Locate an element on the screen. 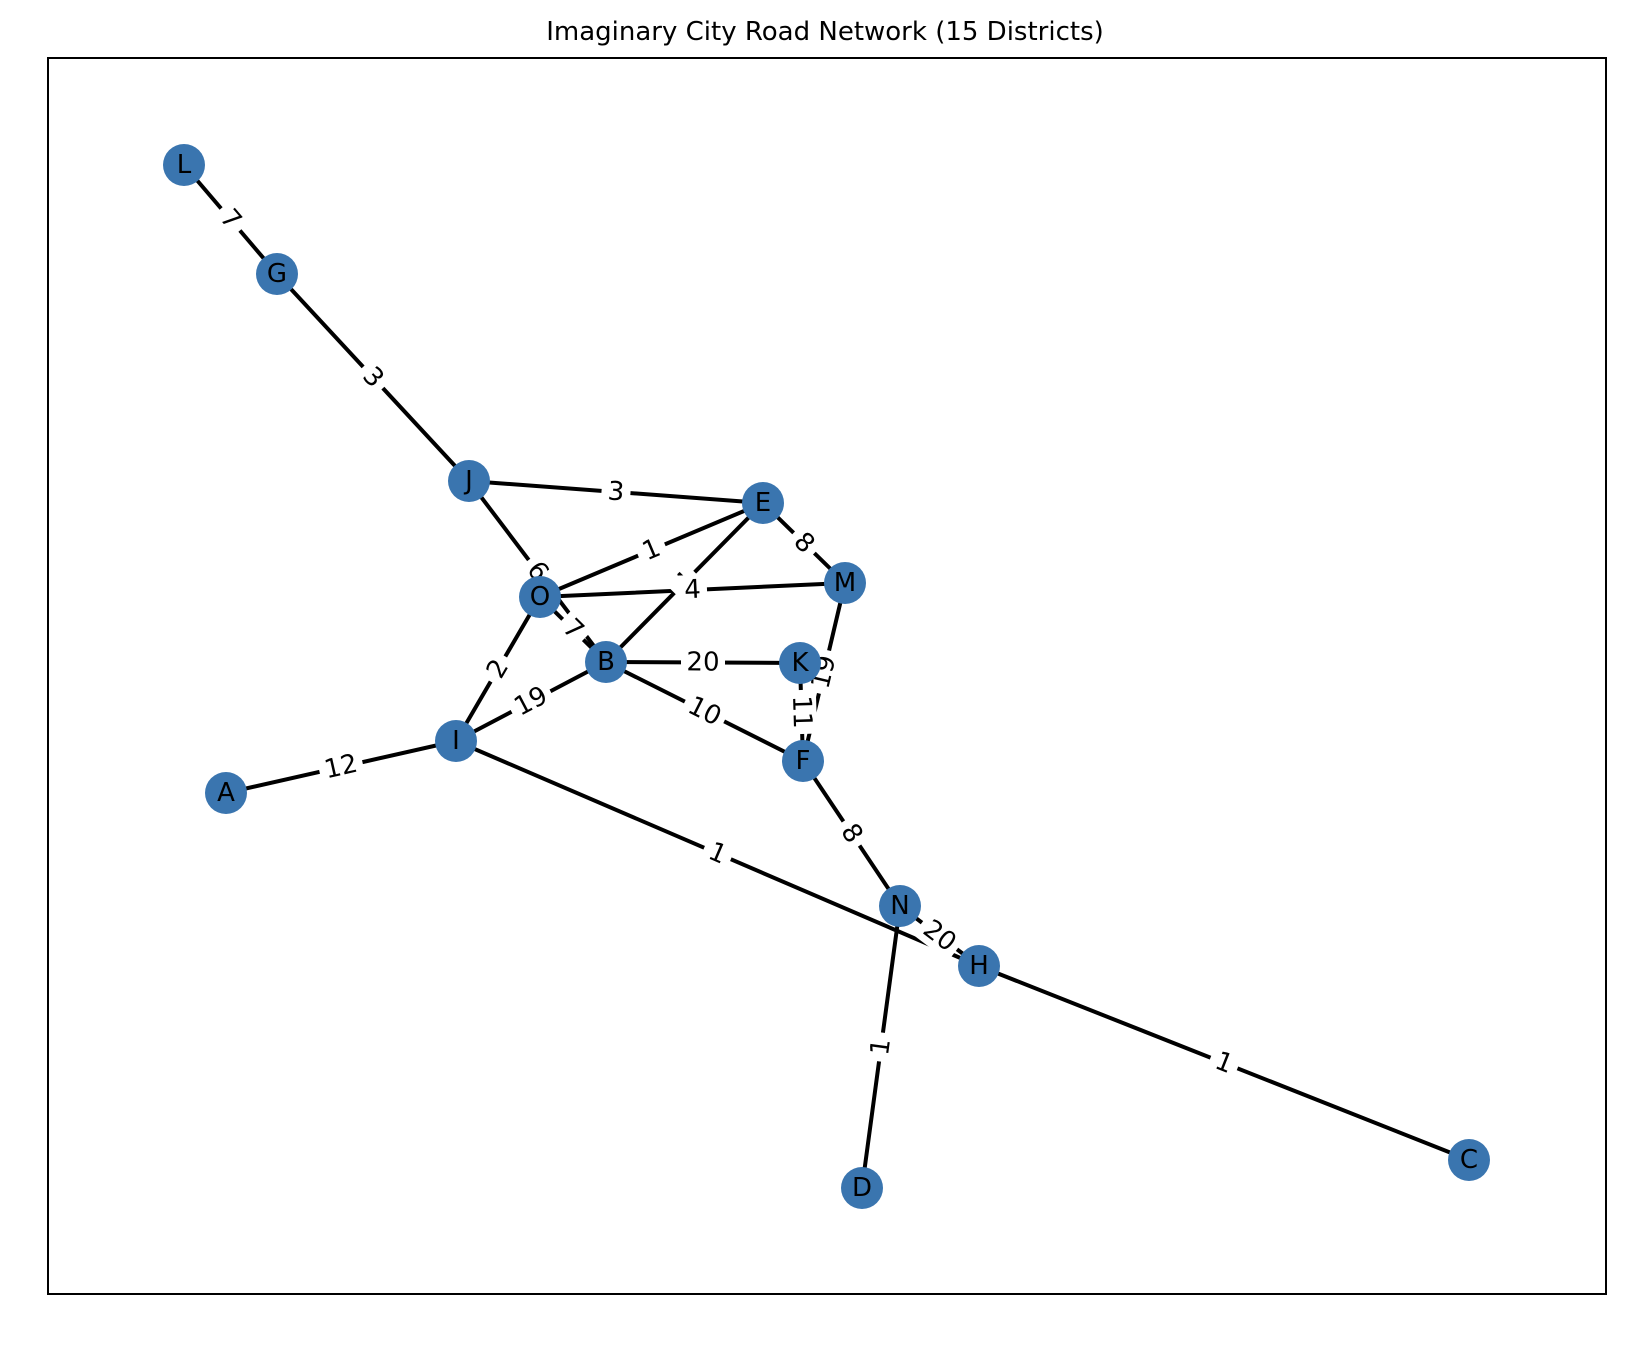  node-label: G is located at coordinates (277, 274).